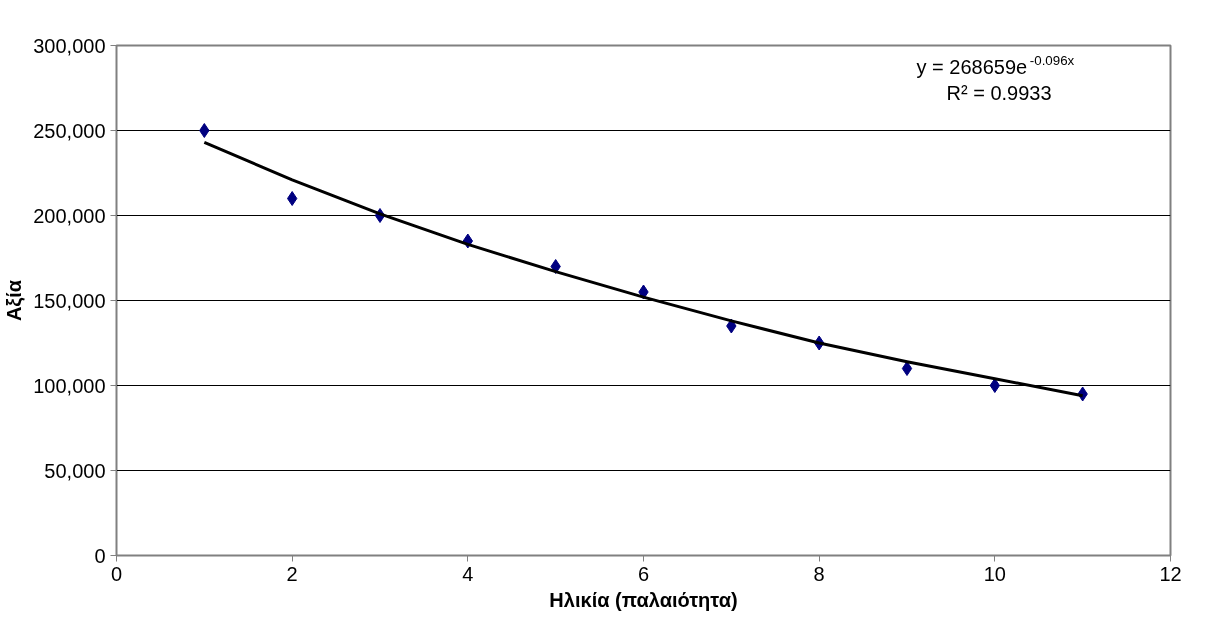  What do you see at coordinates (69, 45) in the screenshot?
I see `y-tick-label: 300,000` at bounding box center [69, 45].